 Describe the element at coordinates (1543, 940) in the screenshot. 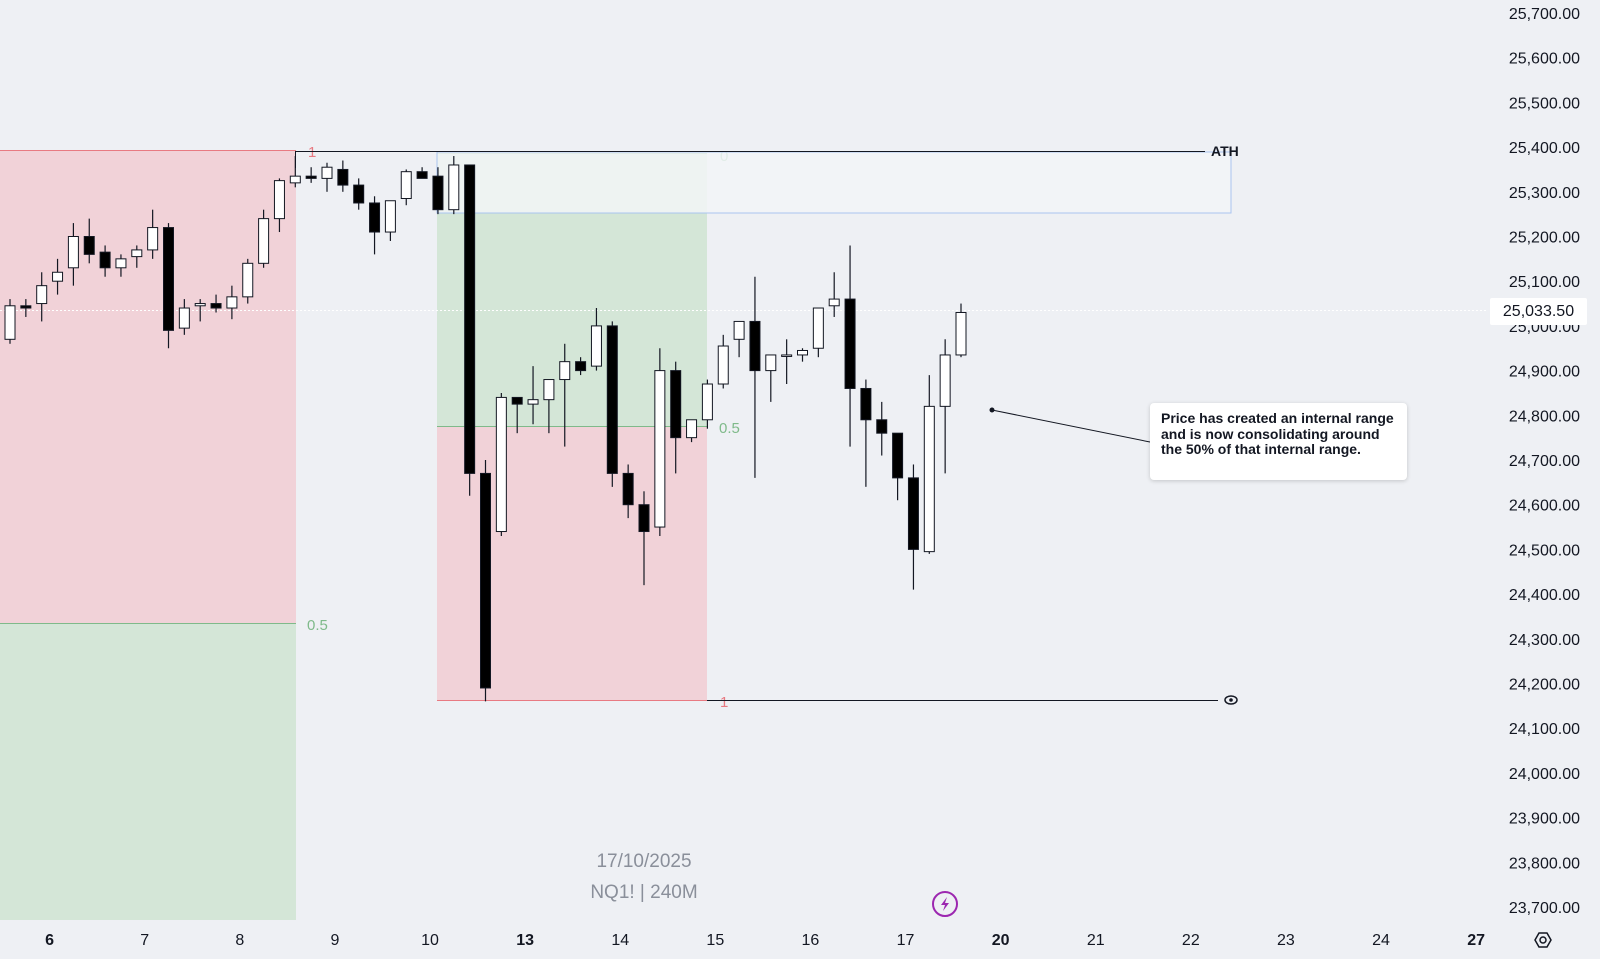

I see `gear-icon` at that location.